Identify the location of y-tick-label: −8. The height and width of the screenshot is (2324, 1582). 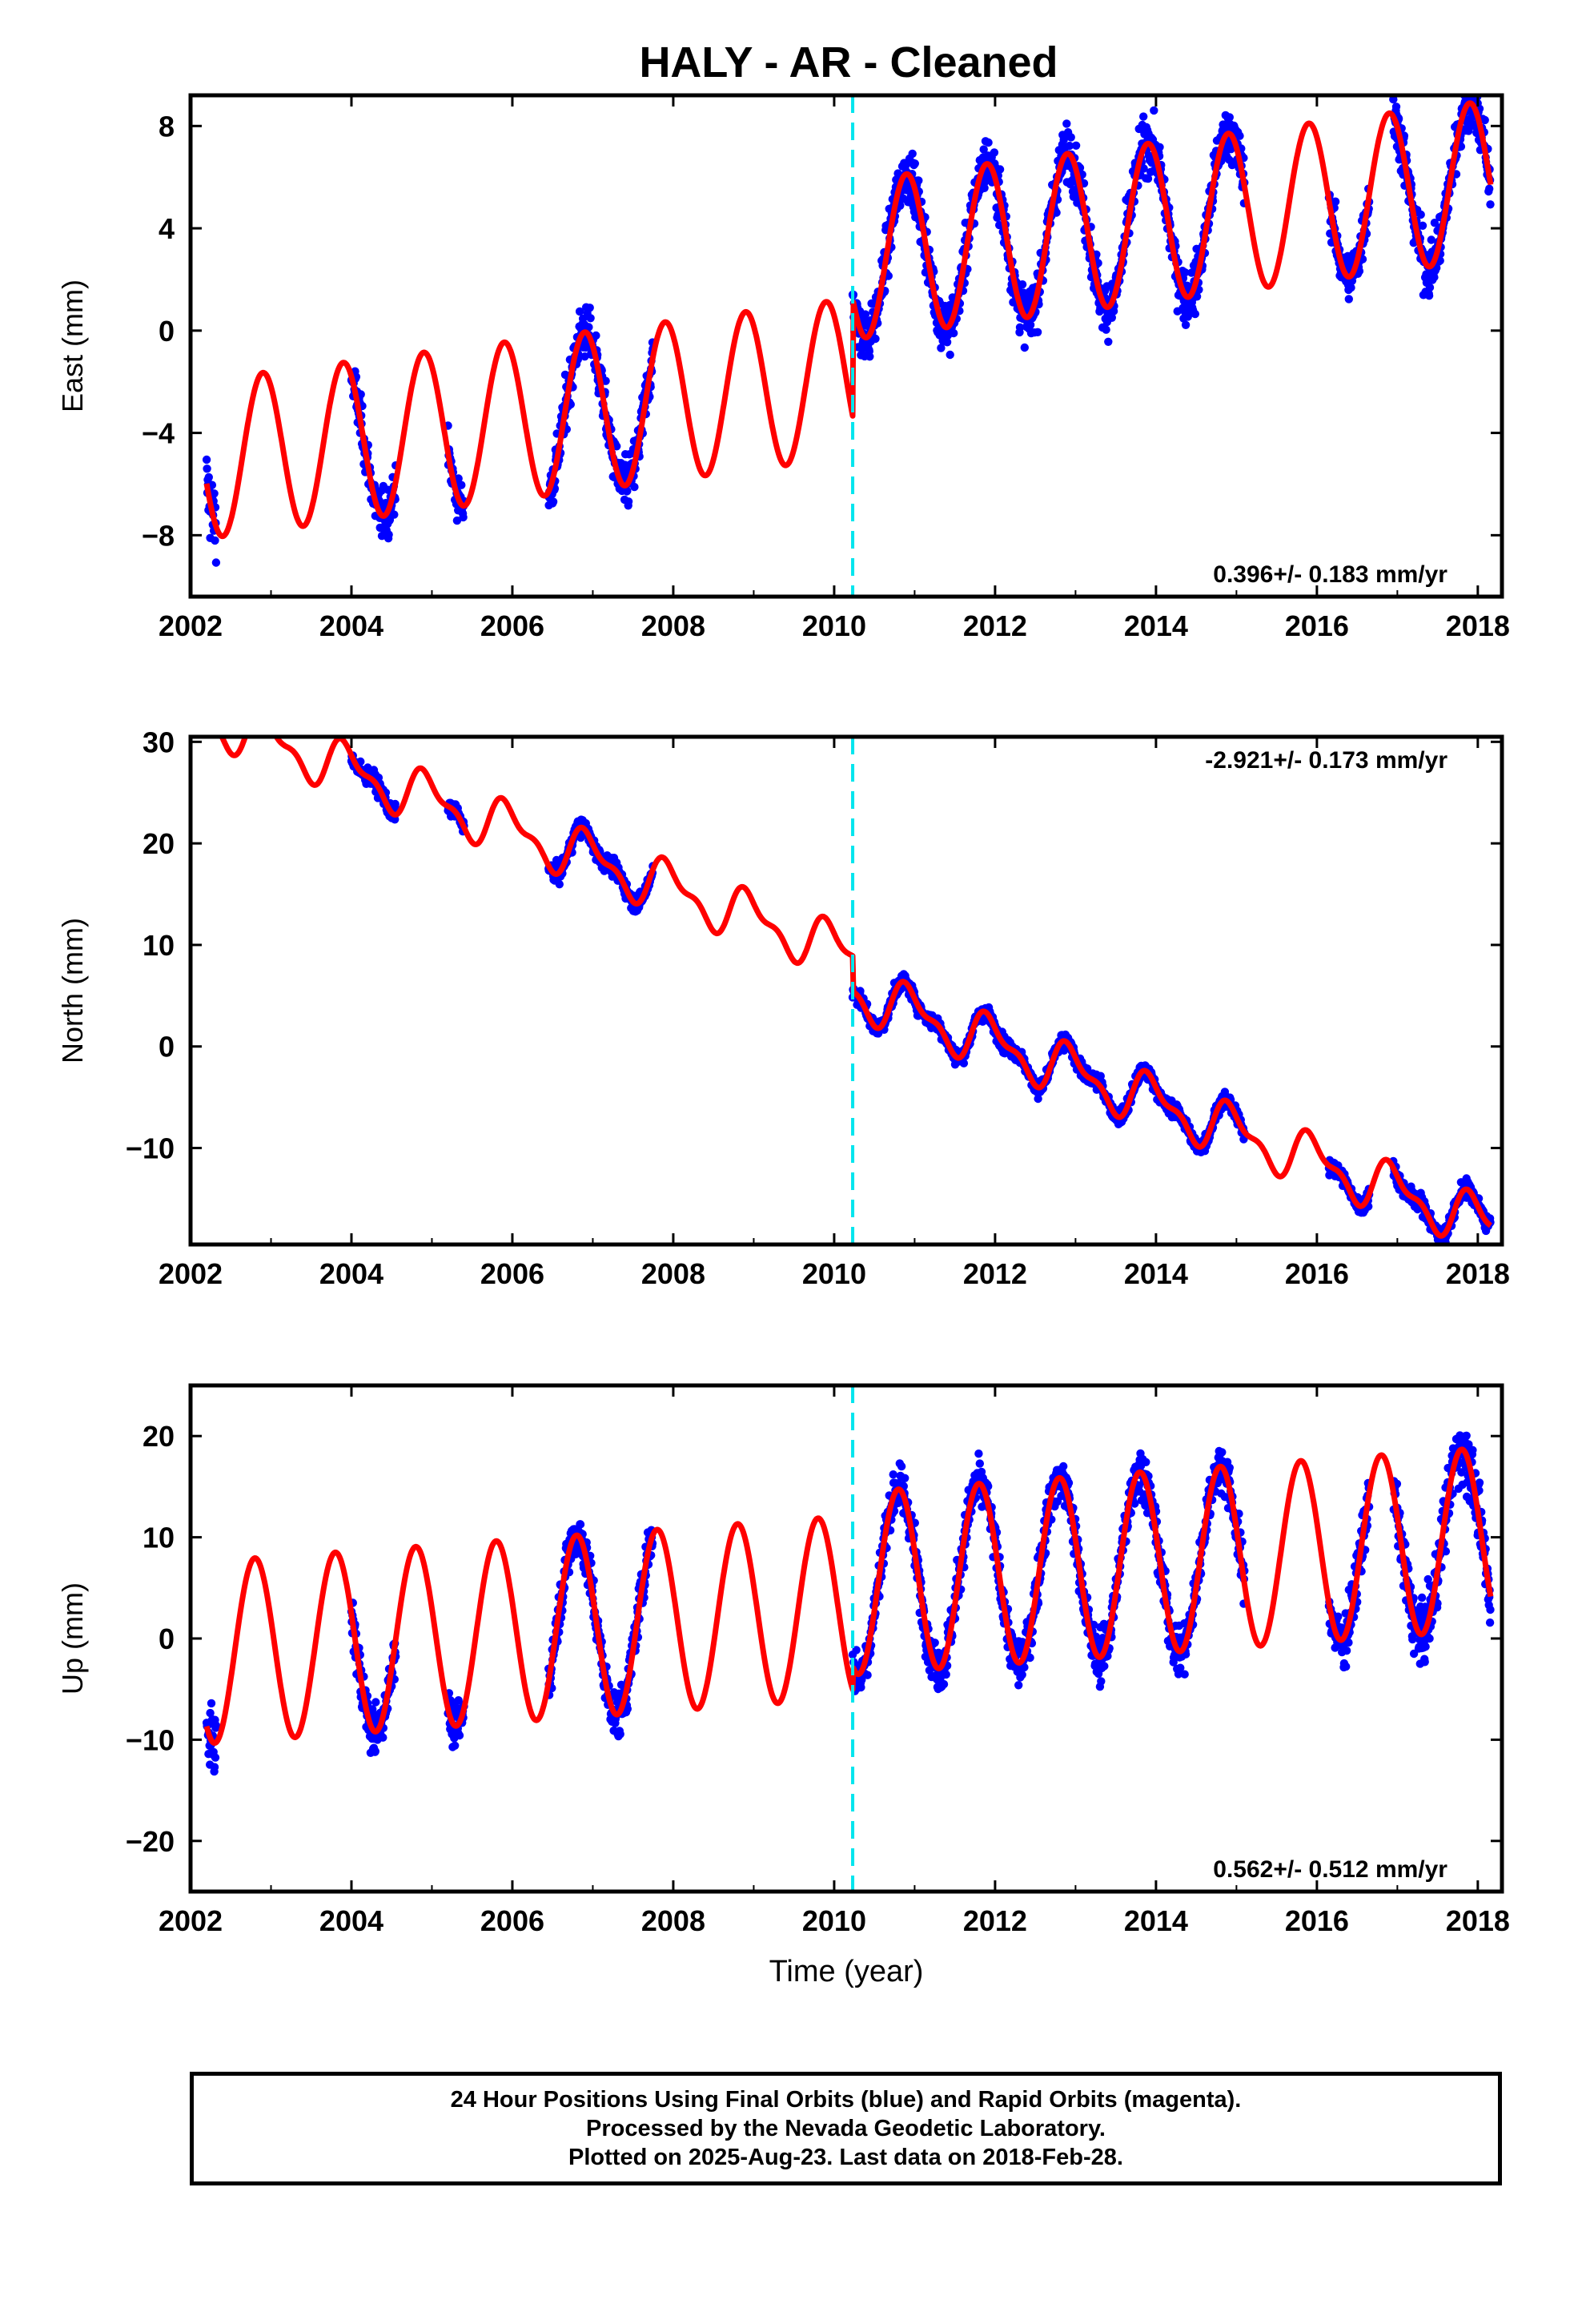
(158, 535).